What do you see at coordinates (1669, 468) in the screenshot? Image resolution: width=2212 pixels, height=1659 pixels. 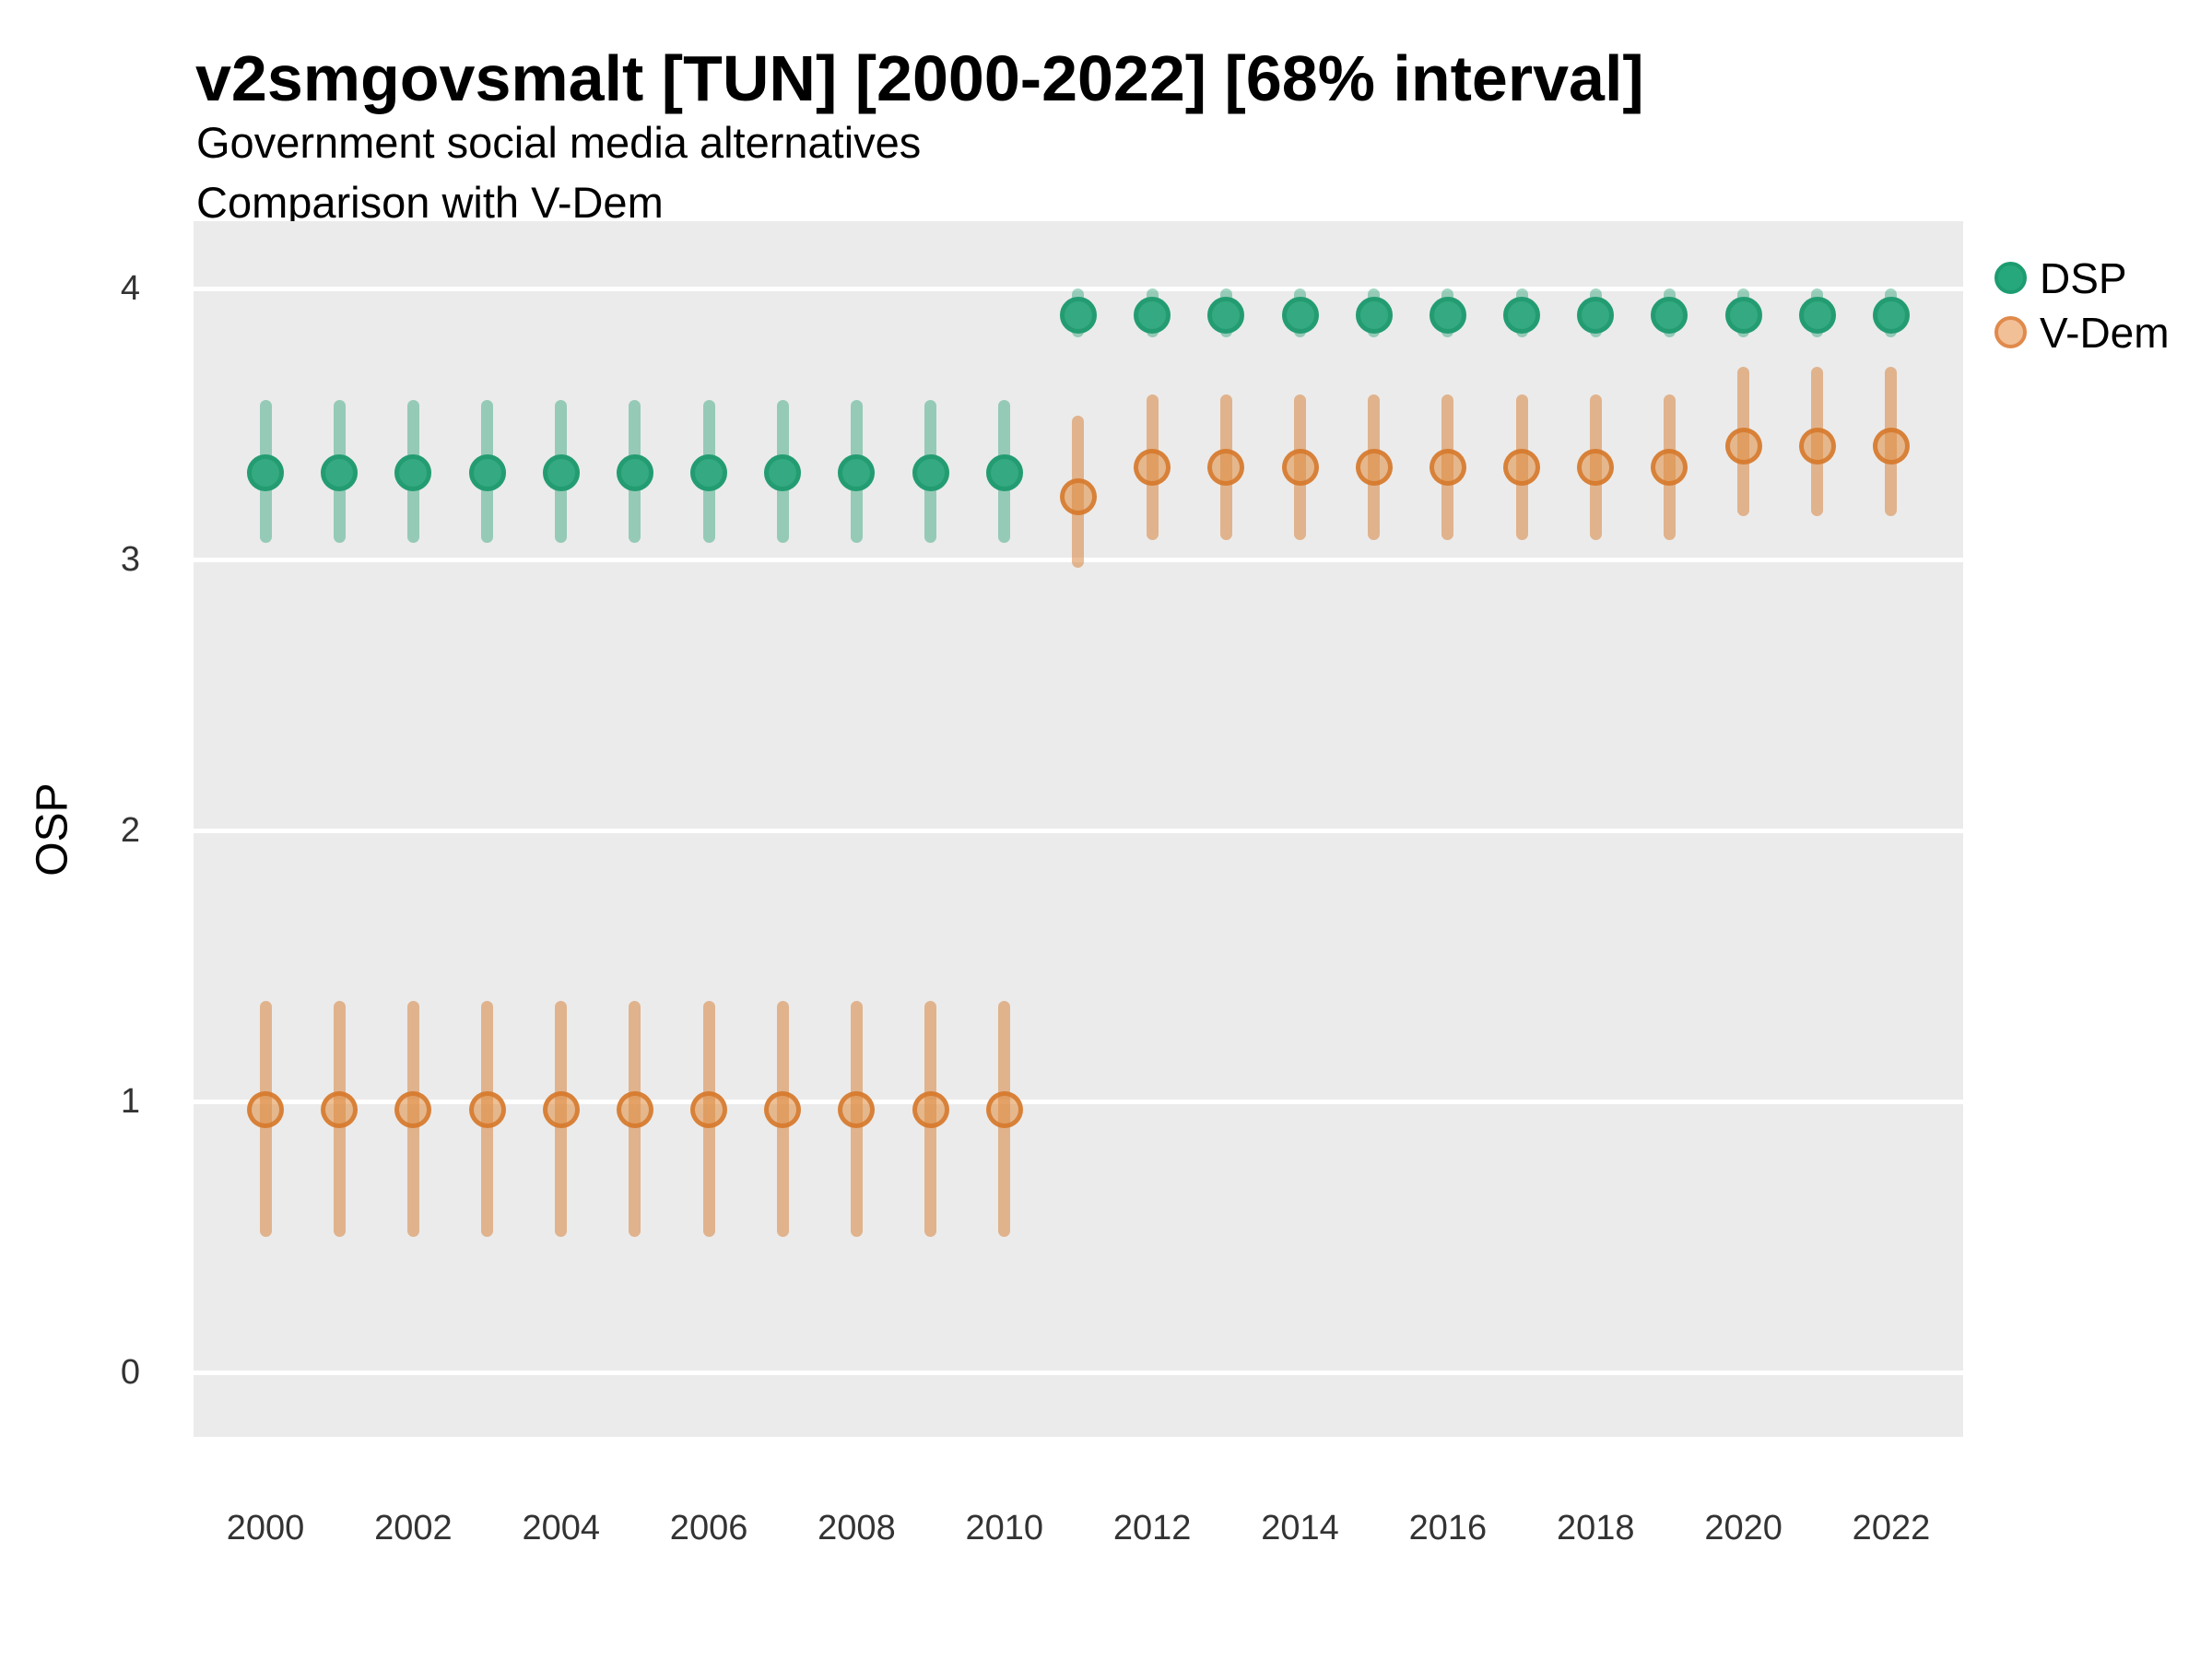 I see `vdem-point-2019` at bounding box center [1669, 468].